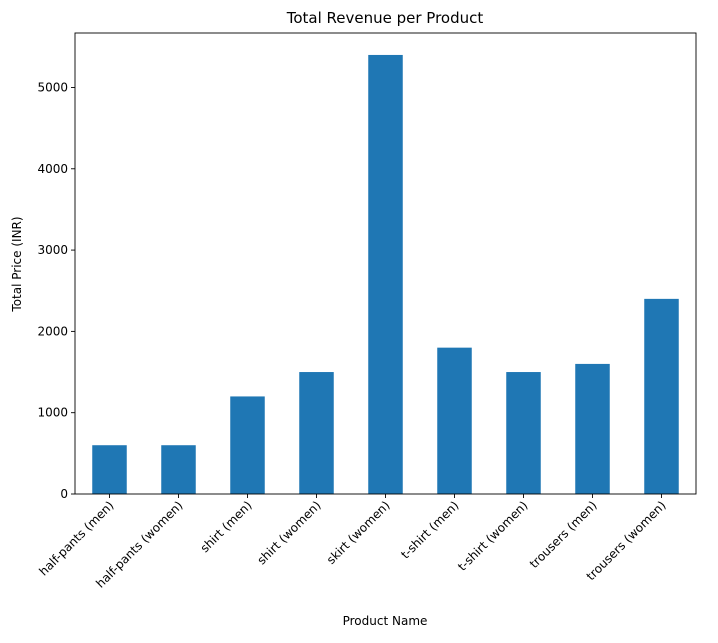 Image resolution: width=718 pixels, height=643 pixels. I want to click on y-tick-label: 1000, so click(52, 413).